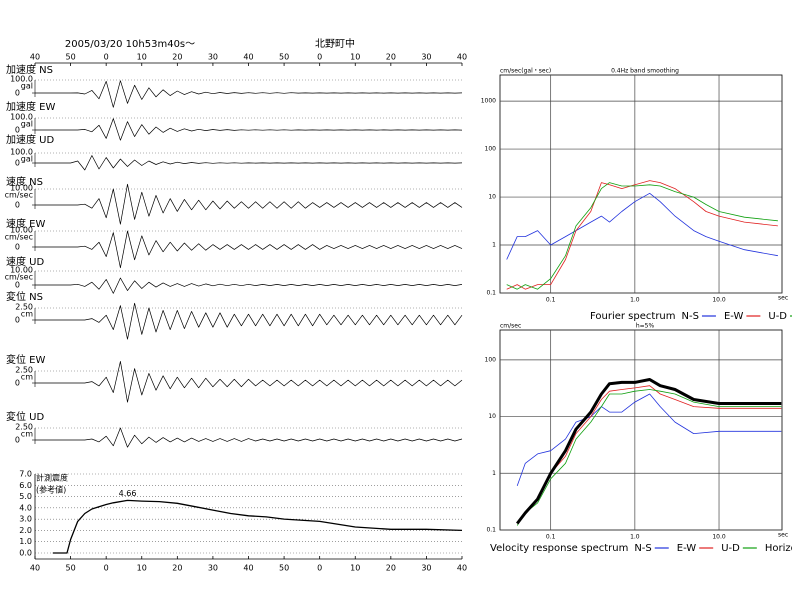 This screenshot has width=792, height=612. What do you see at coordinates (25, 553) in the screenshot?
I see `y-tick-label: 0.0` at bounding box center [25, 553].